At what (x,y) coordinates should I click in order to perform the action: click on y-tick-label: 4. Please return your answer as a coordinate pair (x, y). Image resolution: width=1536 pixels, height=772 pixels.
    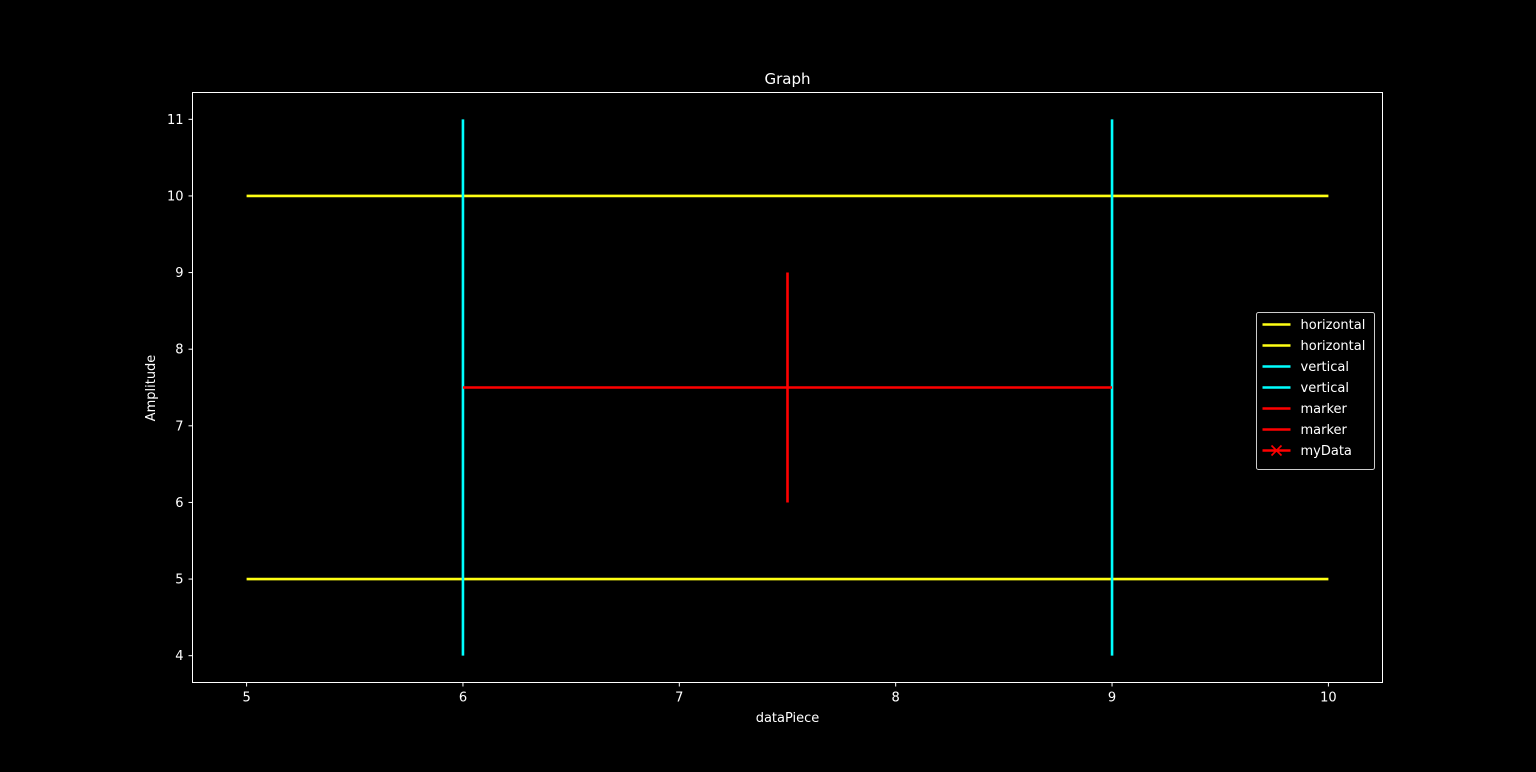
    Looking at the image, I should click on (179, 656).